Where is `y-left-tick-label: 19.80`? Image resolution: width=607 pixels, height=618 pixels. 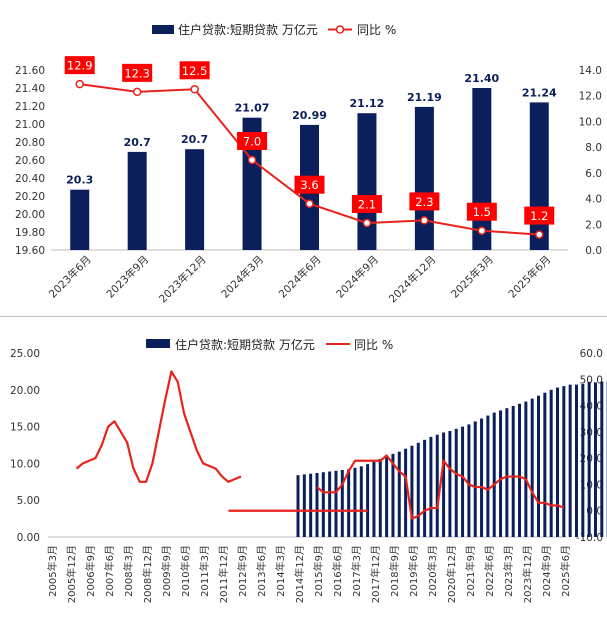 y-left-tick-label: 19.80 is located at coordinates (30, 233).